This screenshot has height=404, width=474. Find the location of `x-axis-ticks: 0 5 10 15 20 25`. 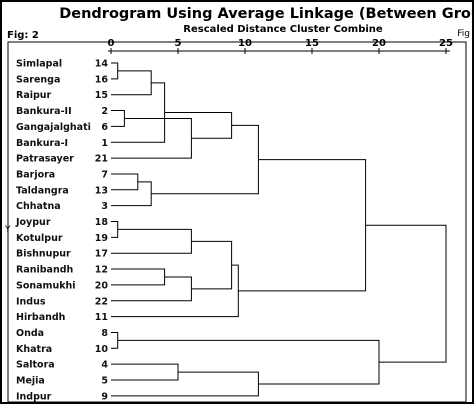

x-axis-ticks: 0 5 10 15 20 25 is located at coordinates (280, 46).